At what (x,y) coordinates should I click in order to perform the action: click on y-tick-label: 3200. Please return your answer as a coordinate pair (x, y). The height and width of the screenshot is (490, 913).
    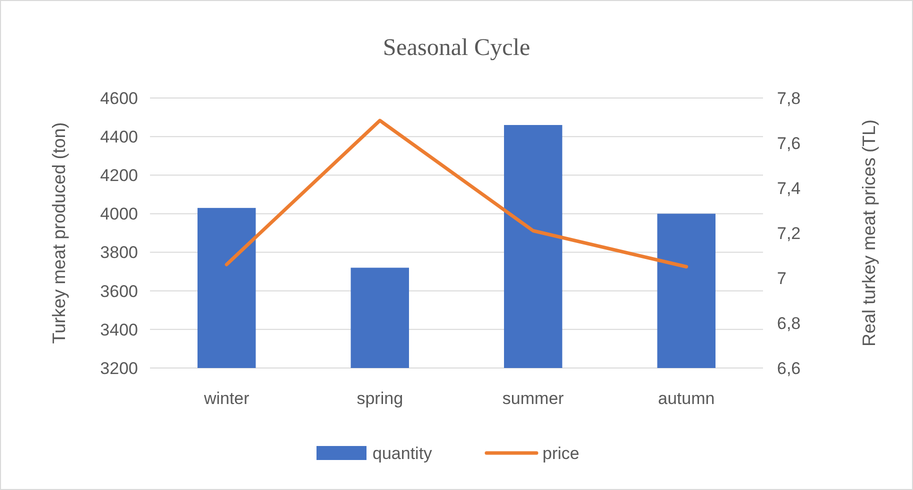
    Looking at the image, I should click on (119, 368).